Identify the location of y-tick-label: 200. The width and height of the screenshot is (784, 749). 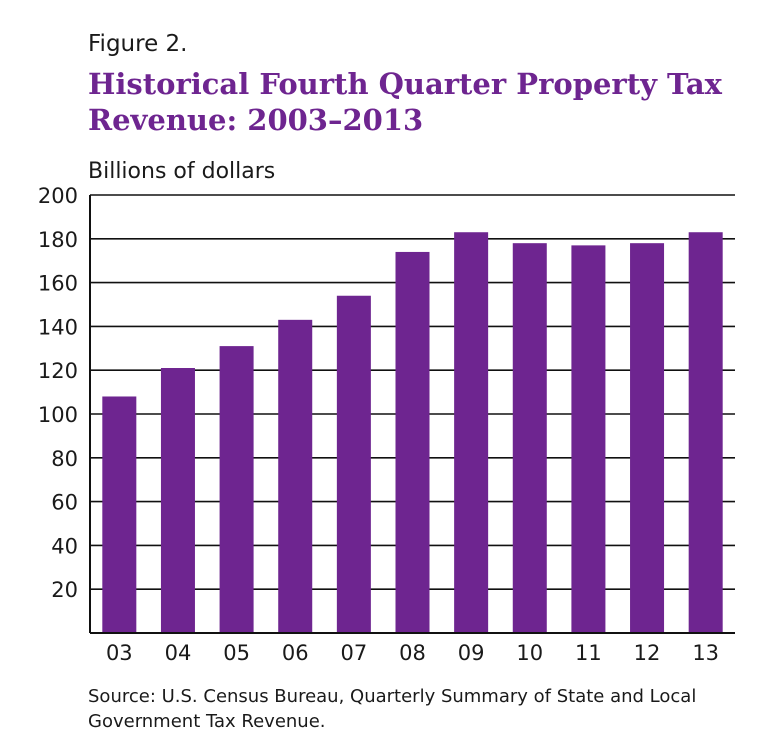
(58, 196).